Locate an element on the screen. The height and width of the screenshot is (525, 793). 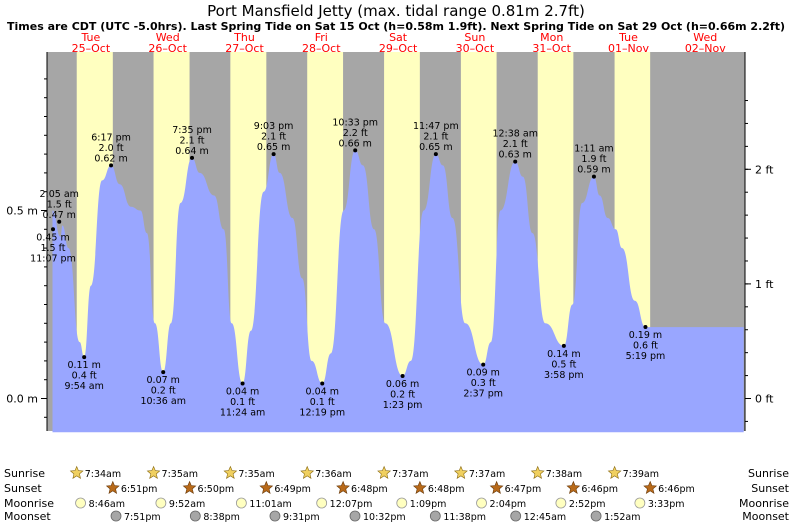
day-of-week-label: Sun is located at coordinates (474, 37).